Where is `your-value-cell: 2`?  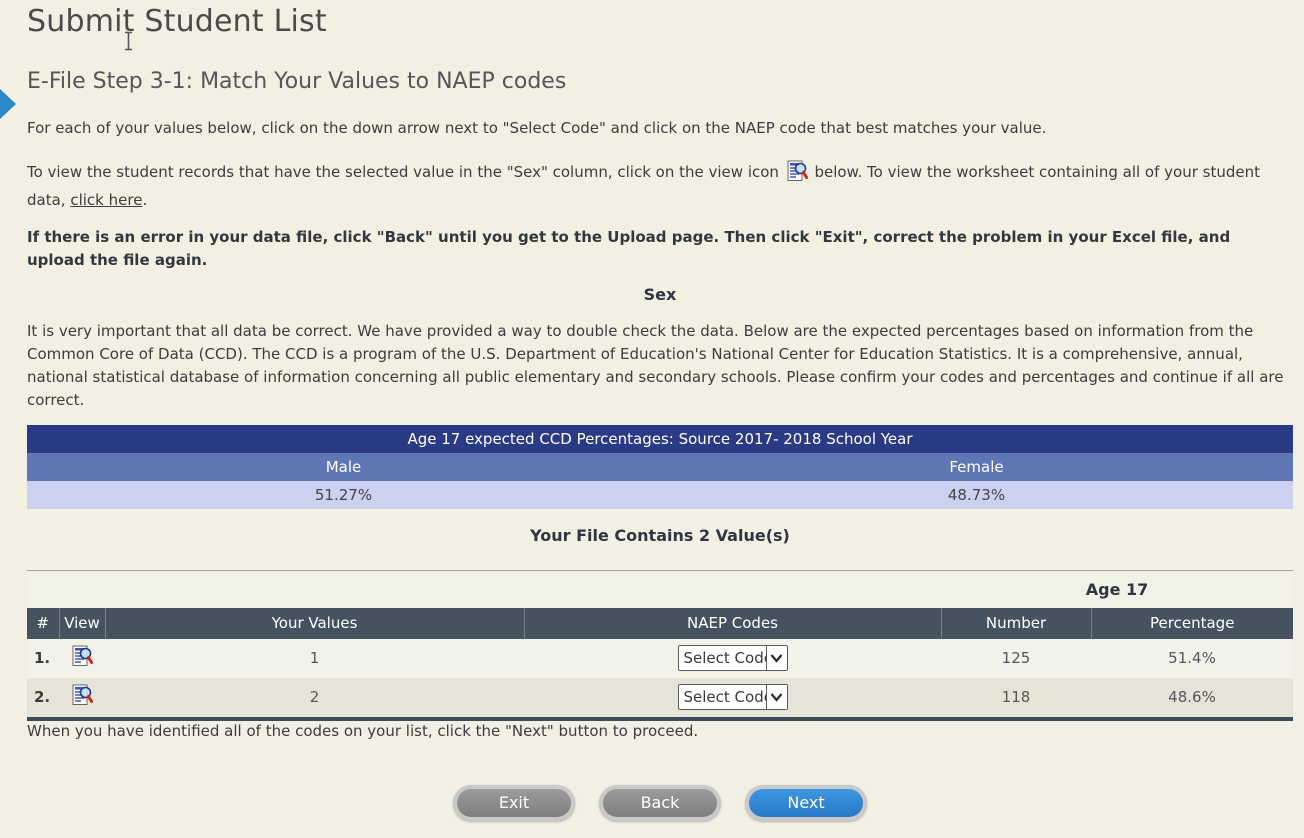
your-value-cell: 2 is located at coordinates (314, 697).